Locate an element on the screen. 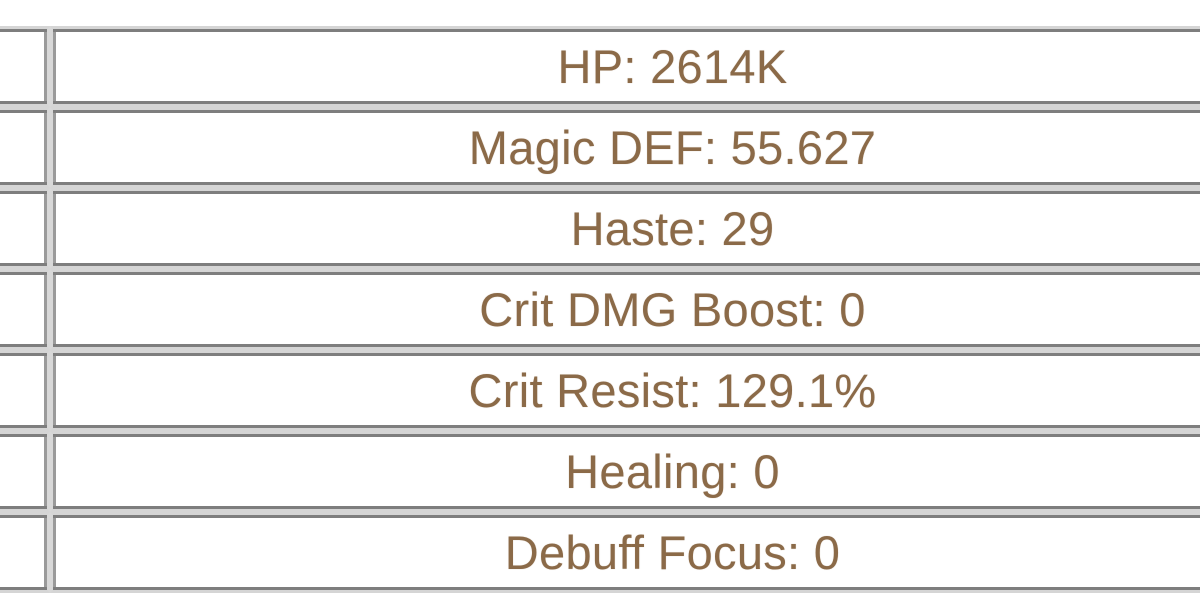 Image resolution: width=1200 pixels, height=600 pixels. stat-cell-magic-def: Magic DEF: 55.627 is located at coordinates (625, 147).